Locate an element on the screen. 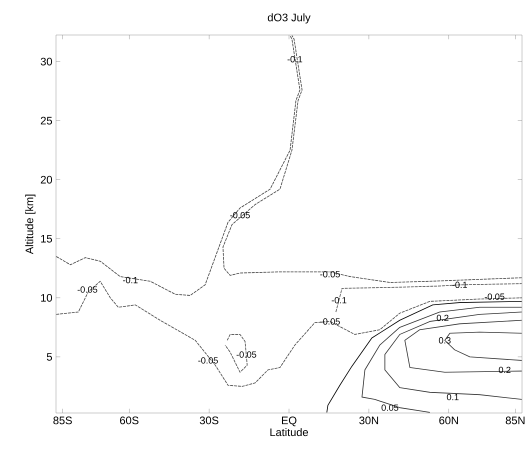 The width and height of the screenshot is (529, 457). y-tick-label: 20 is located at coordinates (46, 180).